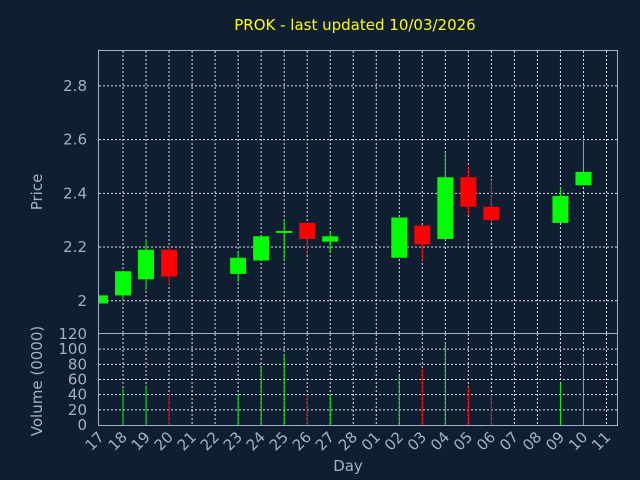 This screenshot has width=640, height=480. What do you see at coordinates (77, 380) in the screenshot?
I see `volume-tick-label: 60` at bounding box center [77, 380].